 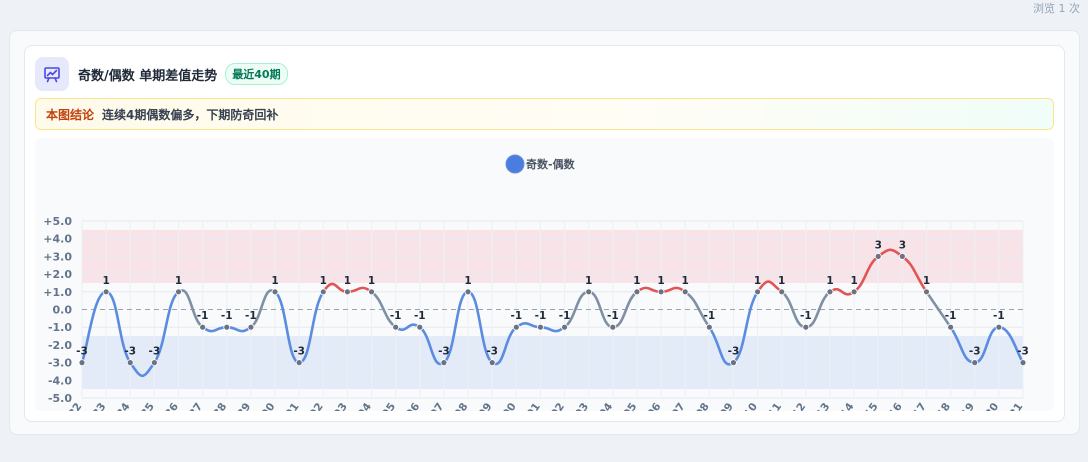 What do you see at coordinates (57, 221) in the screenshot?
I see `y-tick-label: +5.0` at bounding box center [57, 221].